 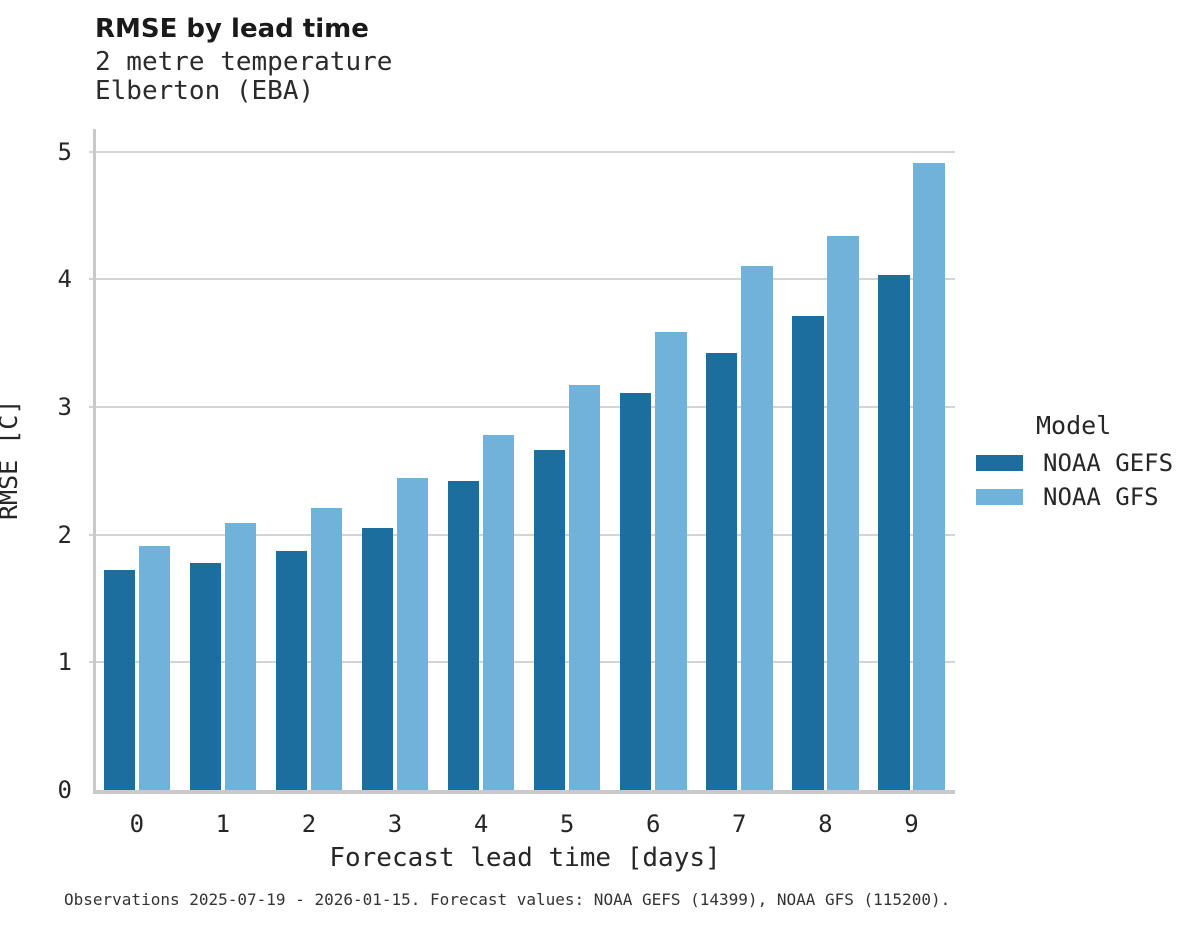 What do you see at coordinates (223, 824) in the screenshot?
I see `x-tick-label-1: 1` at bounding box center [223, 824].